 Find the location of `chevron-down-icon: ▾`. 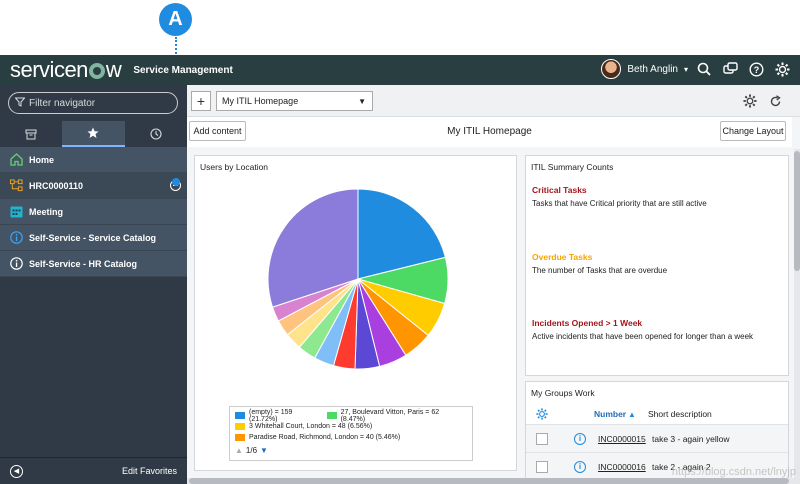

chevron-down-icon: ▾ is located at coordinates (685, 69).